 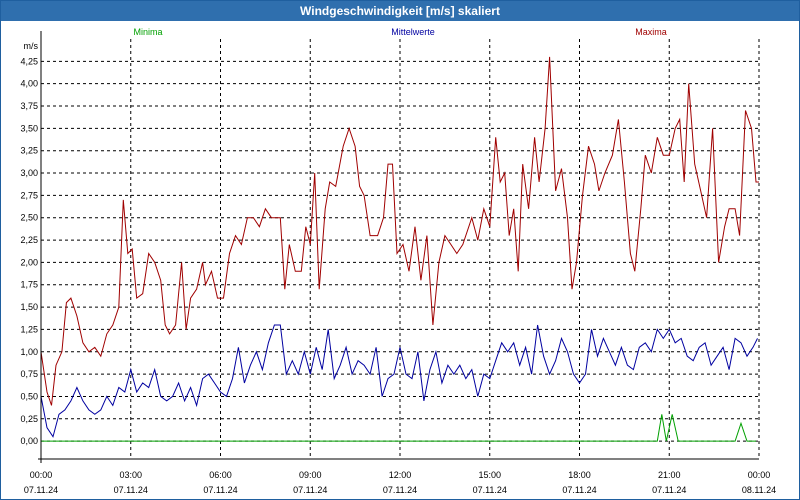 What do you see at coordinates (29, 218) in the screenshot?
I see `y-tick-label: 2,50` at bounding box center [29, 218].